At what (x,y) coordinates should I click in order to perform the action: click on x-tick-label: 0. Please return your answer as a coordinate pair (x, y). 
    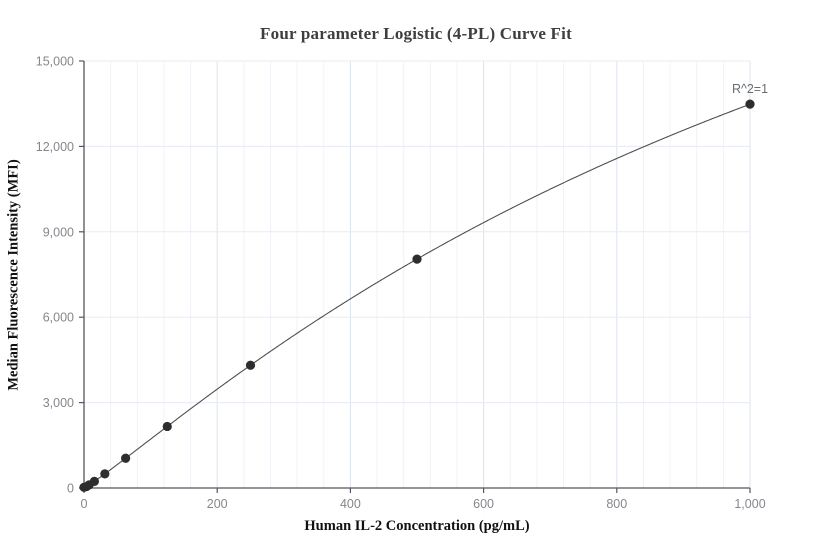
    Looking at the image, I should click on (84, 504).